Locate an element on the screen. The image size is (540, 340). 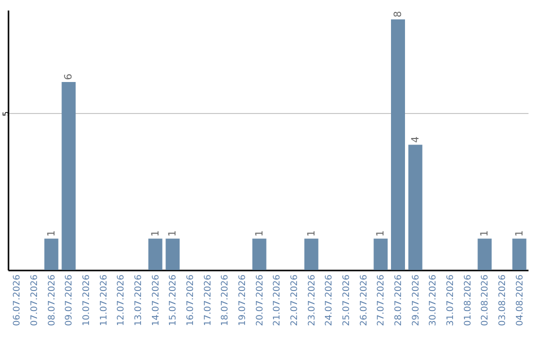
x-tick-label: 27.07.2026 is located at coordinates (381, 300).